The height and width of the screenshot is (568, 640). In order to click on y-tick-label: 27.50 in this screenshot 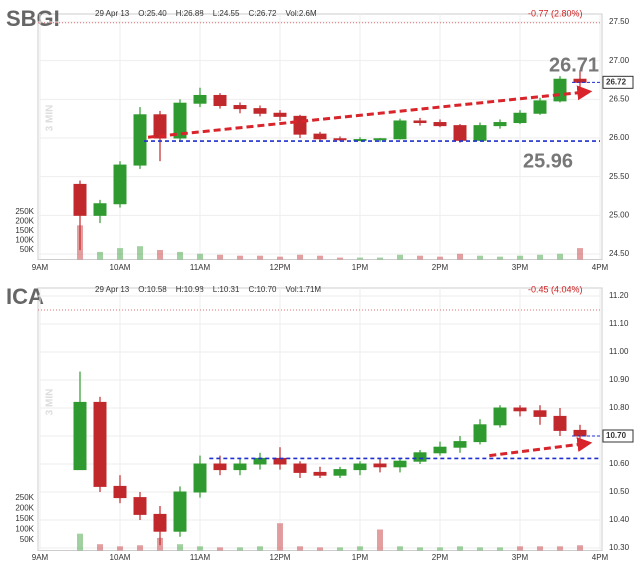, I will do `click(619, 21)`.